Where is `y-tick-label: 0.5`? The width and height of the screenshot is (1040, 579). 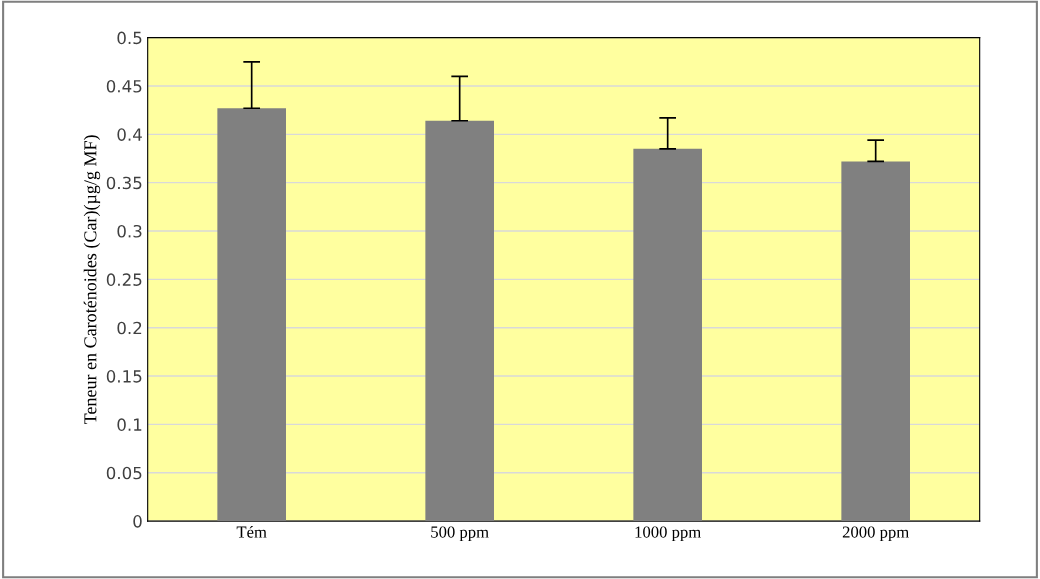 y-tick-label: 0.5 is located at coordinates (129, 38).